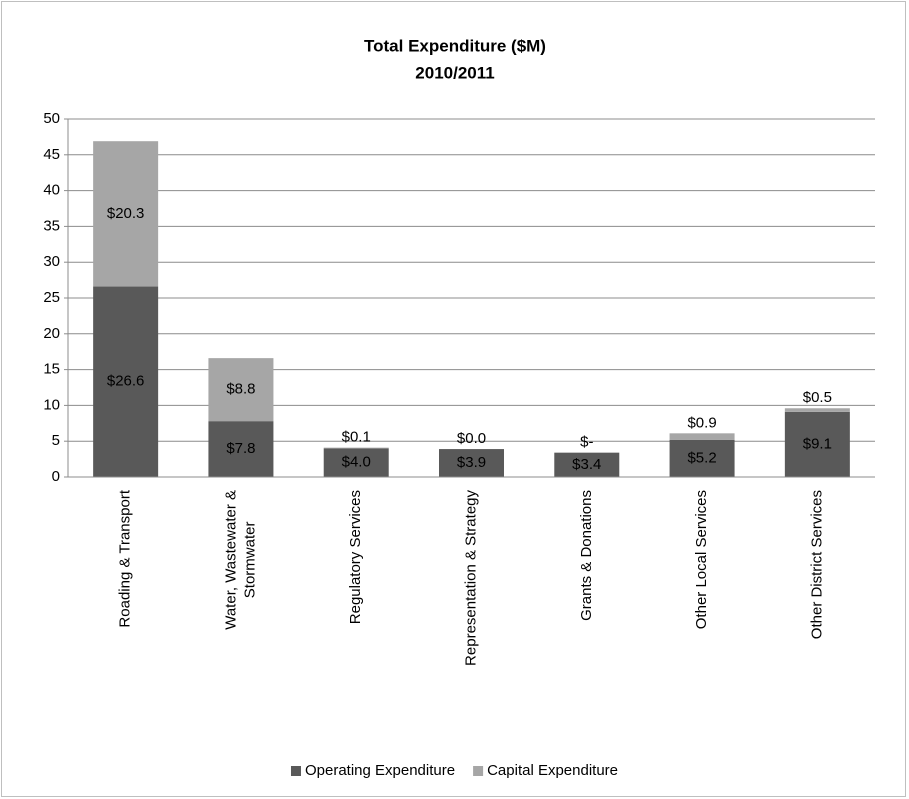 The width and height of the screenshot is (909, 799). What do you see at coordinates (51, 225) in the screenshot?
I see `y-tick-label: 35` at bounding box center [51, 225].